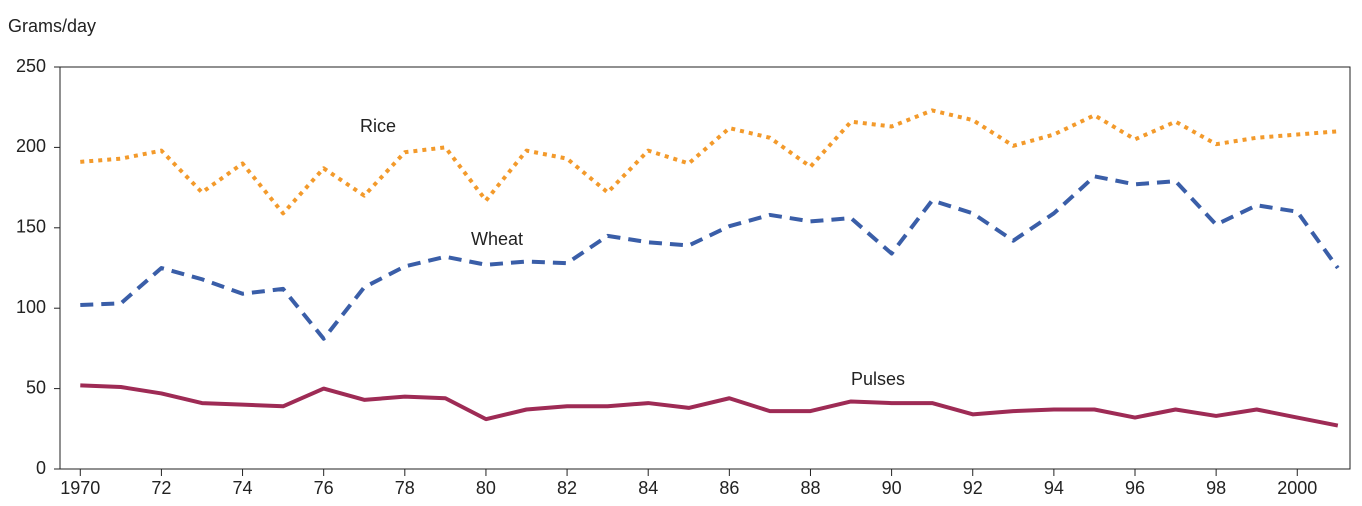 This screenshot has width=1362, height=506. Describe the element at coordinates (648, 488) in the screenshot. I see `x-tick-label: 84` at that location.